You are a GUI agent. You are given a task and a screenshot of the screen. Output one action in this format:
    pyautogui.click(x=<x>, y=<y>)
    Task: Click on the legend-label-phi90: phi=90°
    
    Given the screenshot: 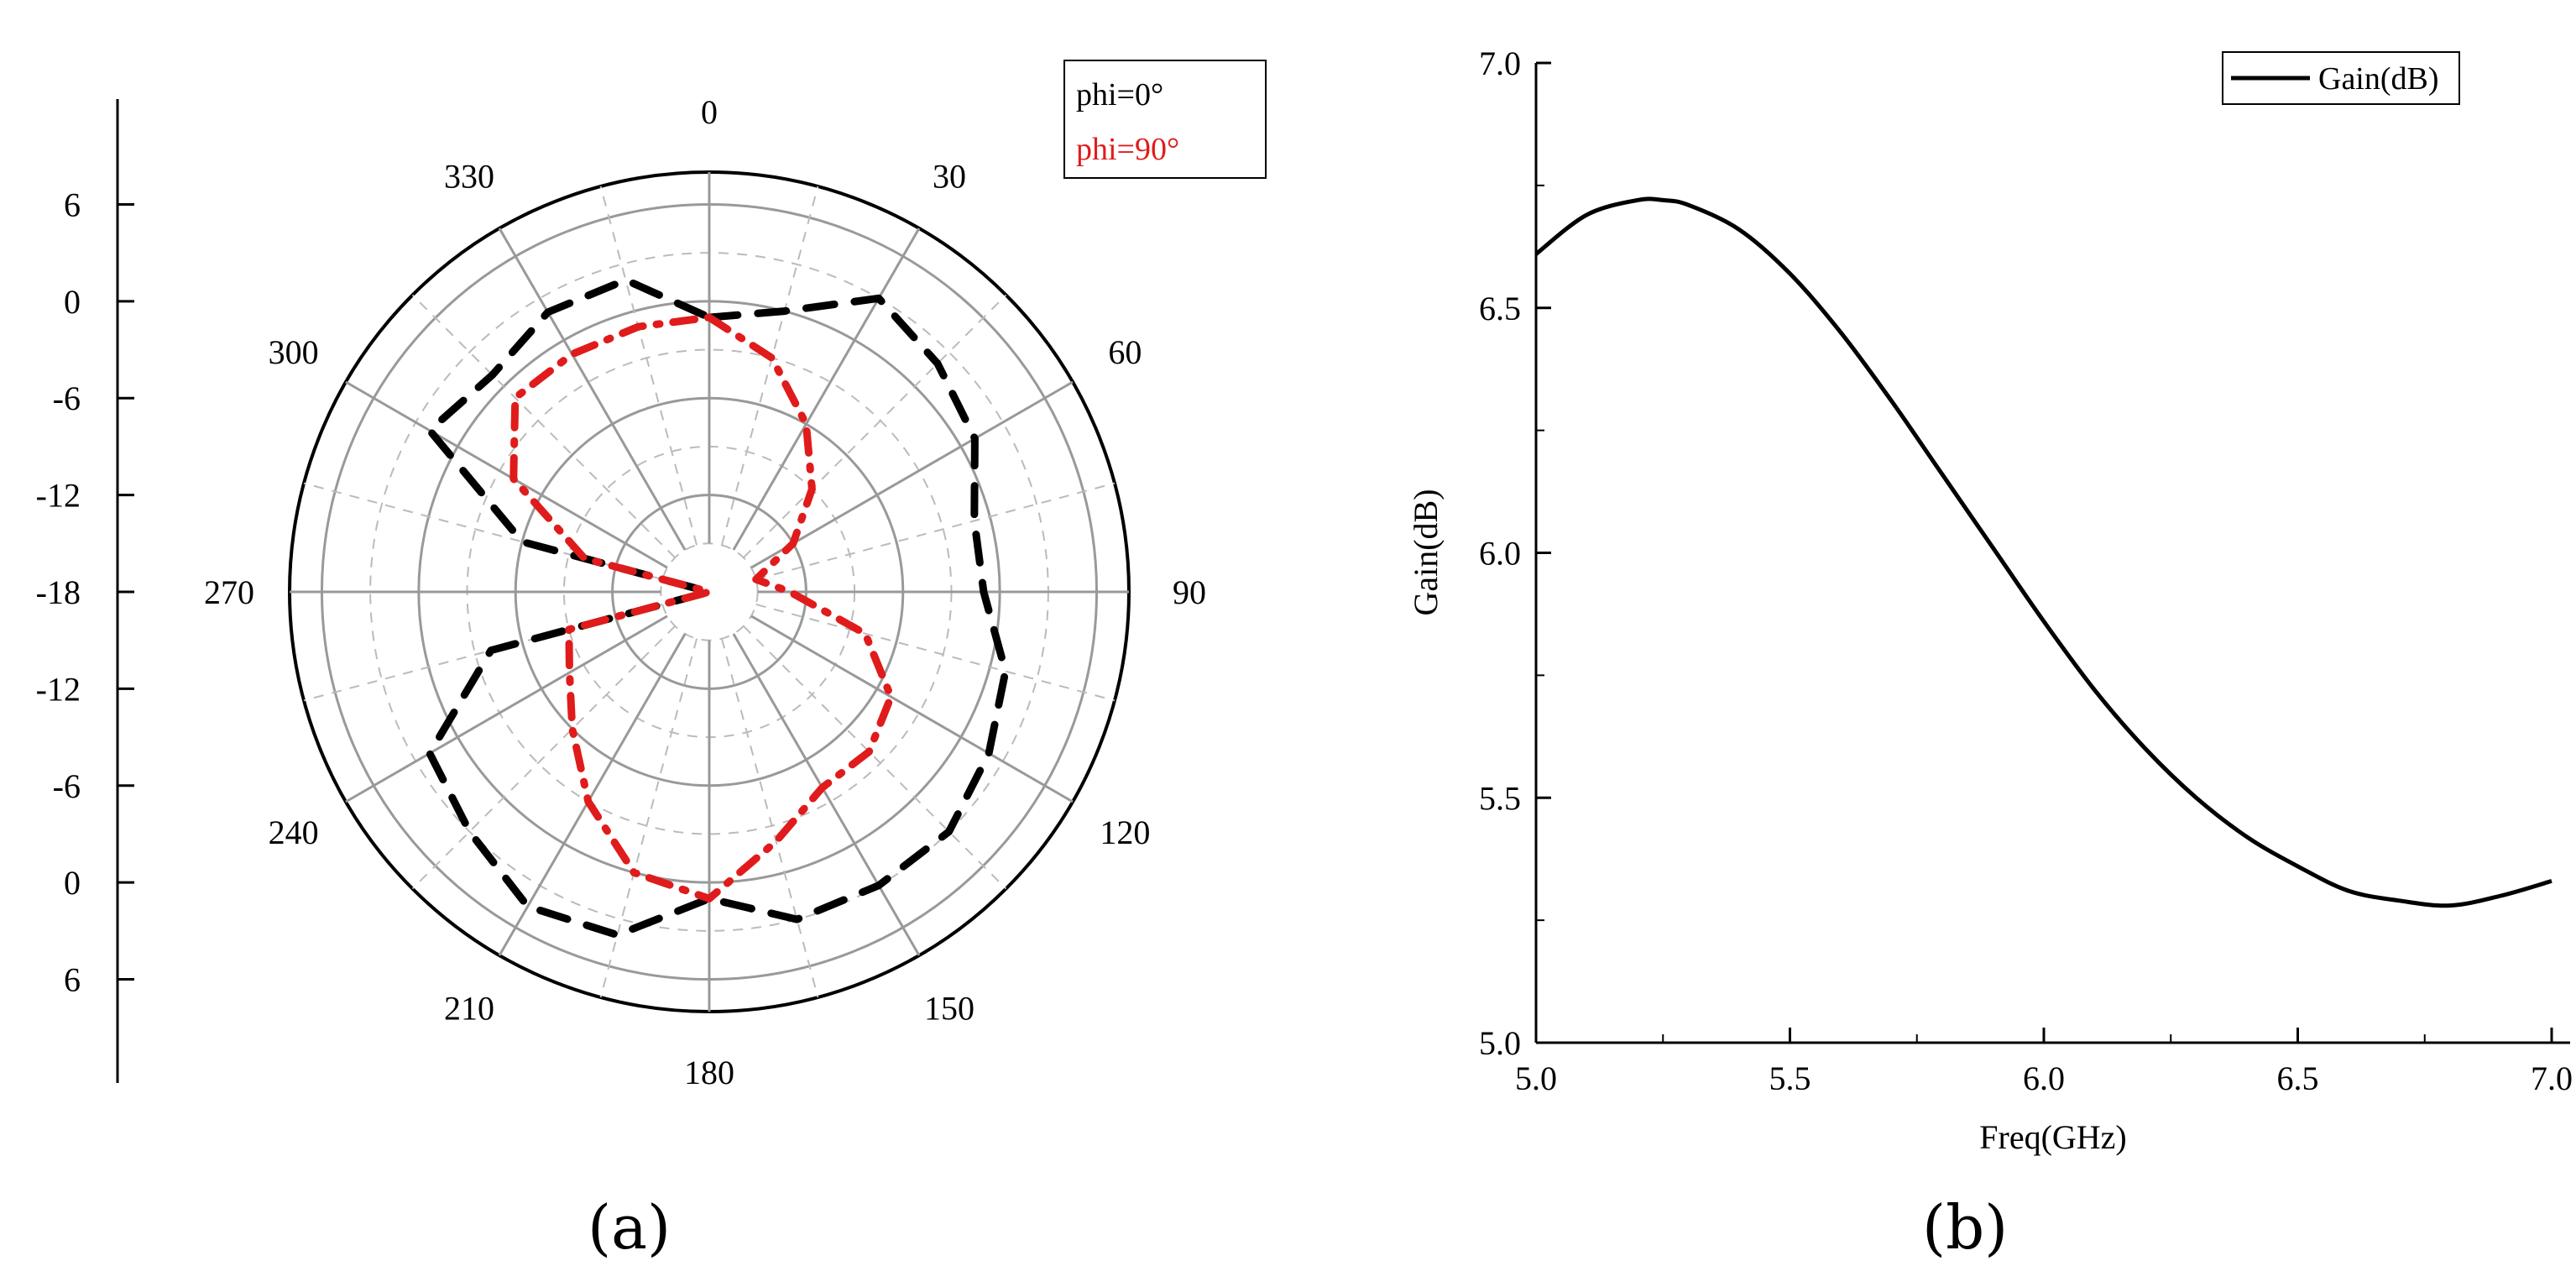 What is the action you would take?
    pyautogui.click(x=1127, y=149)
    